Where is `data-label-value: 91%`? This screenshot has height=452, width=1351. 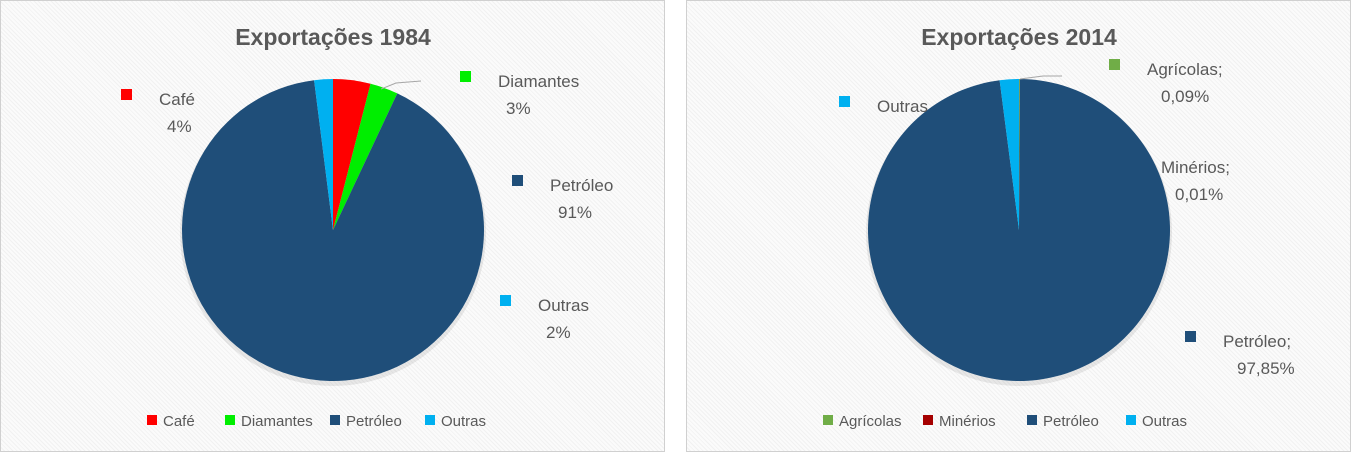 data-label-value: 91% is located at coordinates (575, 212).